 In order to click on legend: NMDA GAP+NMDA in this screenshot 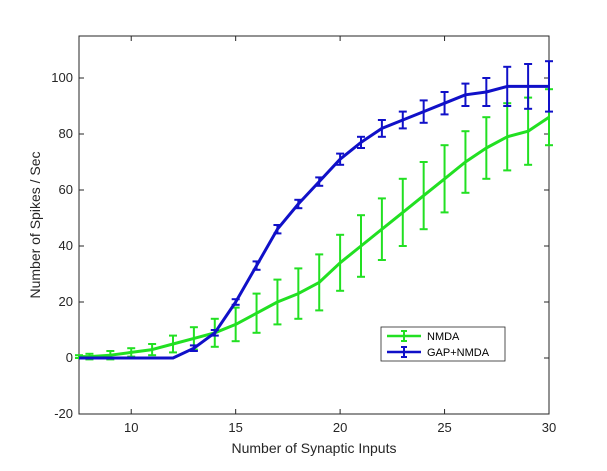, I will do `click(443, 344)`.